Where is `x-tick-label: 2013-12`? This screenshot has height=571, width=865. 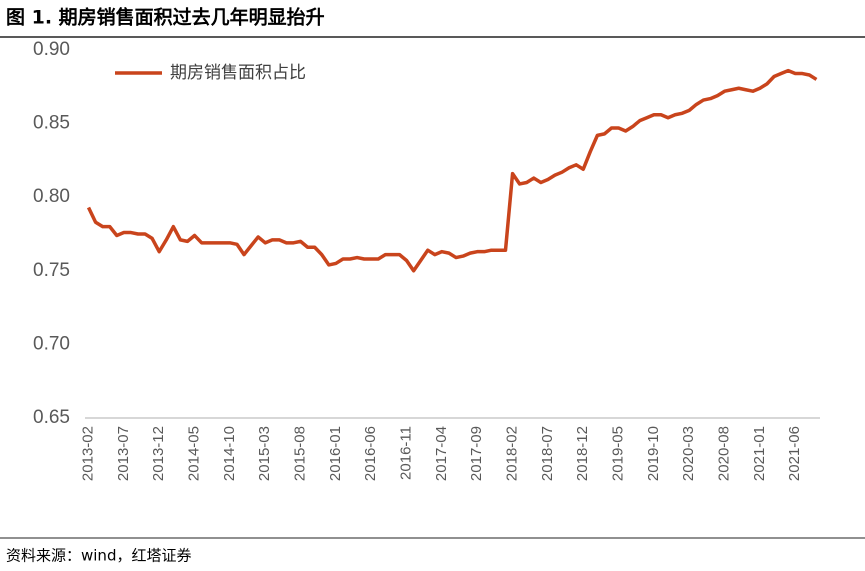
x-tick-label: 2013-12 is located at coordinates (158, 453).